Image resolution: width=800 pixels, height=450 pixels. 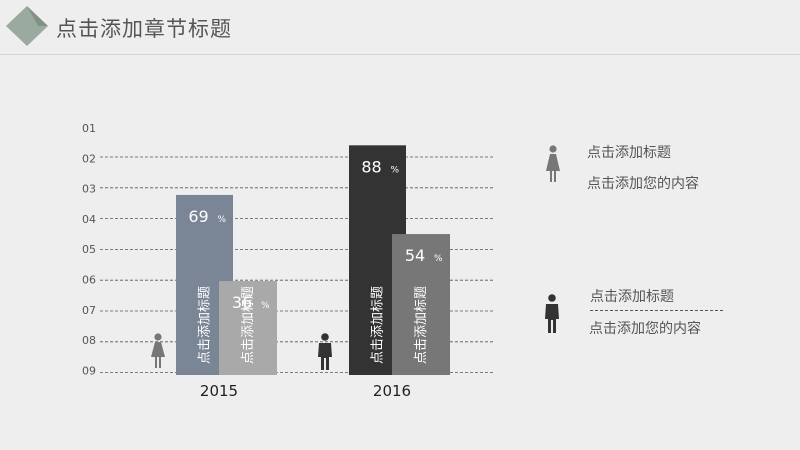 What do you see at coordinates (371, 166) in the screenshot?
I see `bar-value-label: 88` at bounding box center [371, 166].